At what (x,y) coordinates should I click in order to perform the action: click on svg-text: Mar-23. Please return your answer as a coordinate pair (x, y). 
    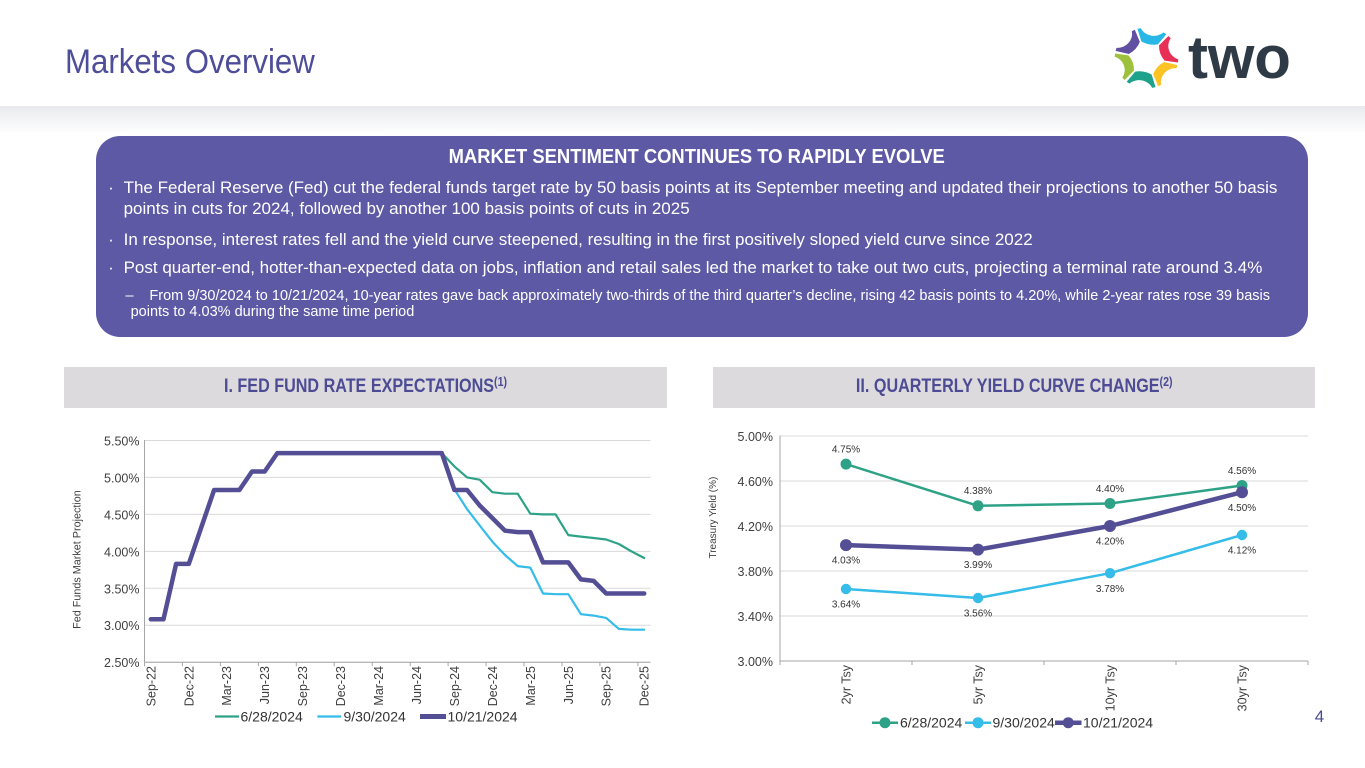
    Looking at the image, I should click on (227, 686).